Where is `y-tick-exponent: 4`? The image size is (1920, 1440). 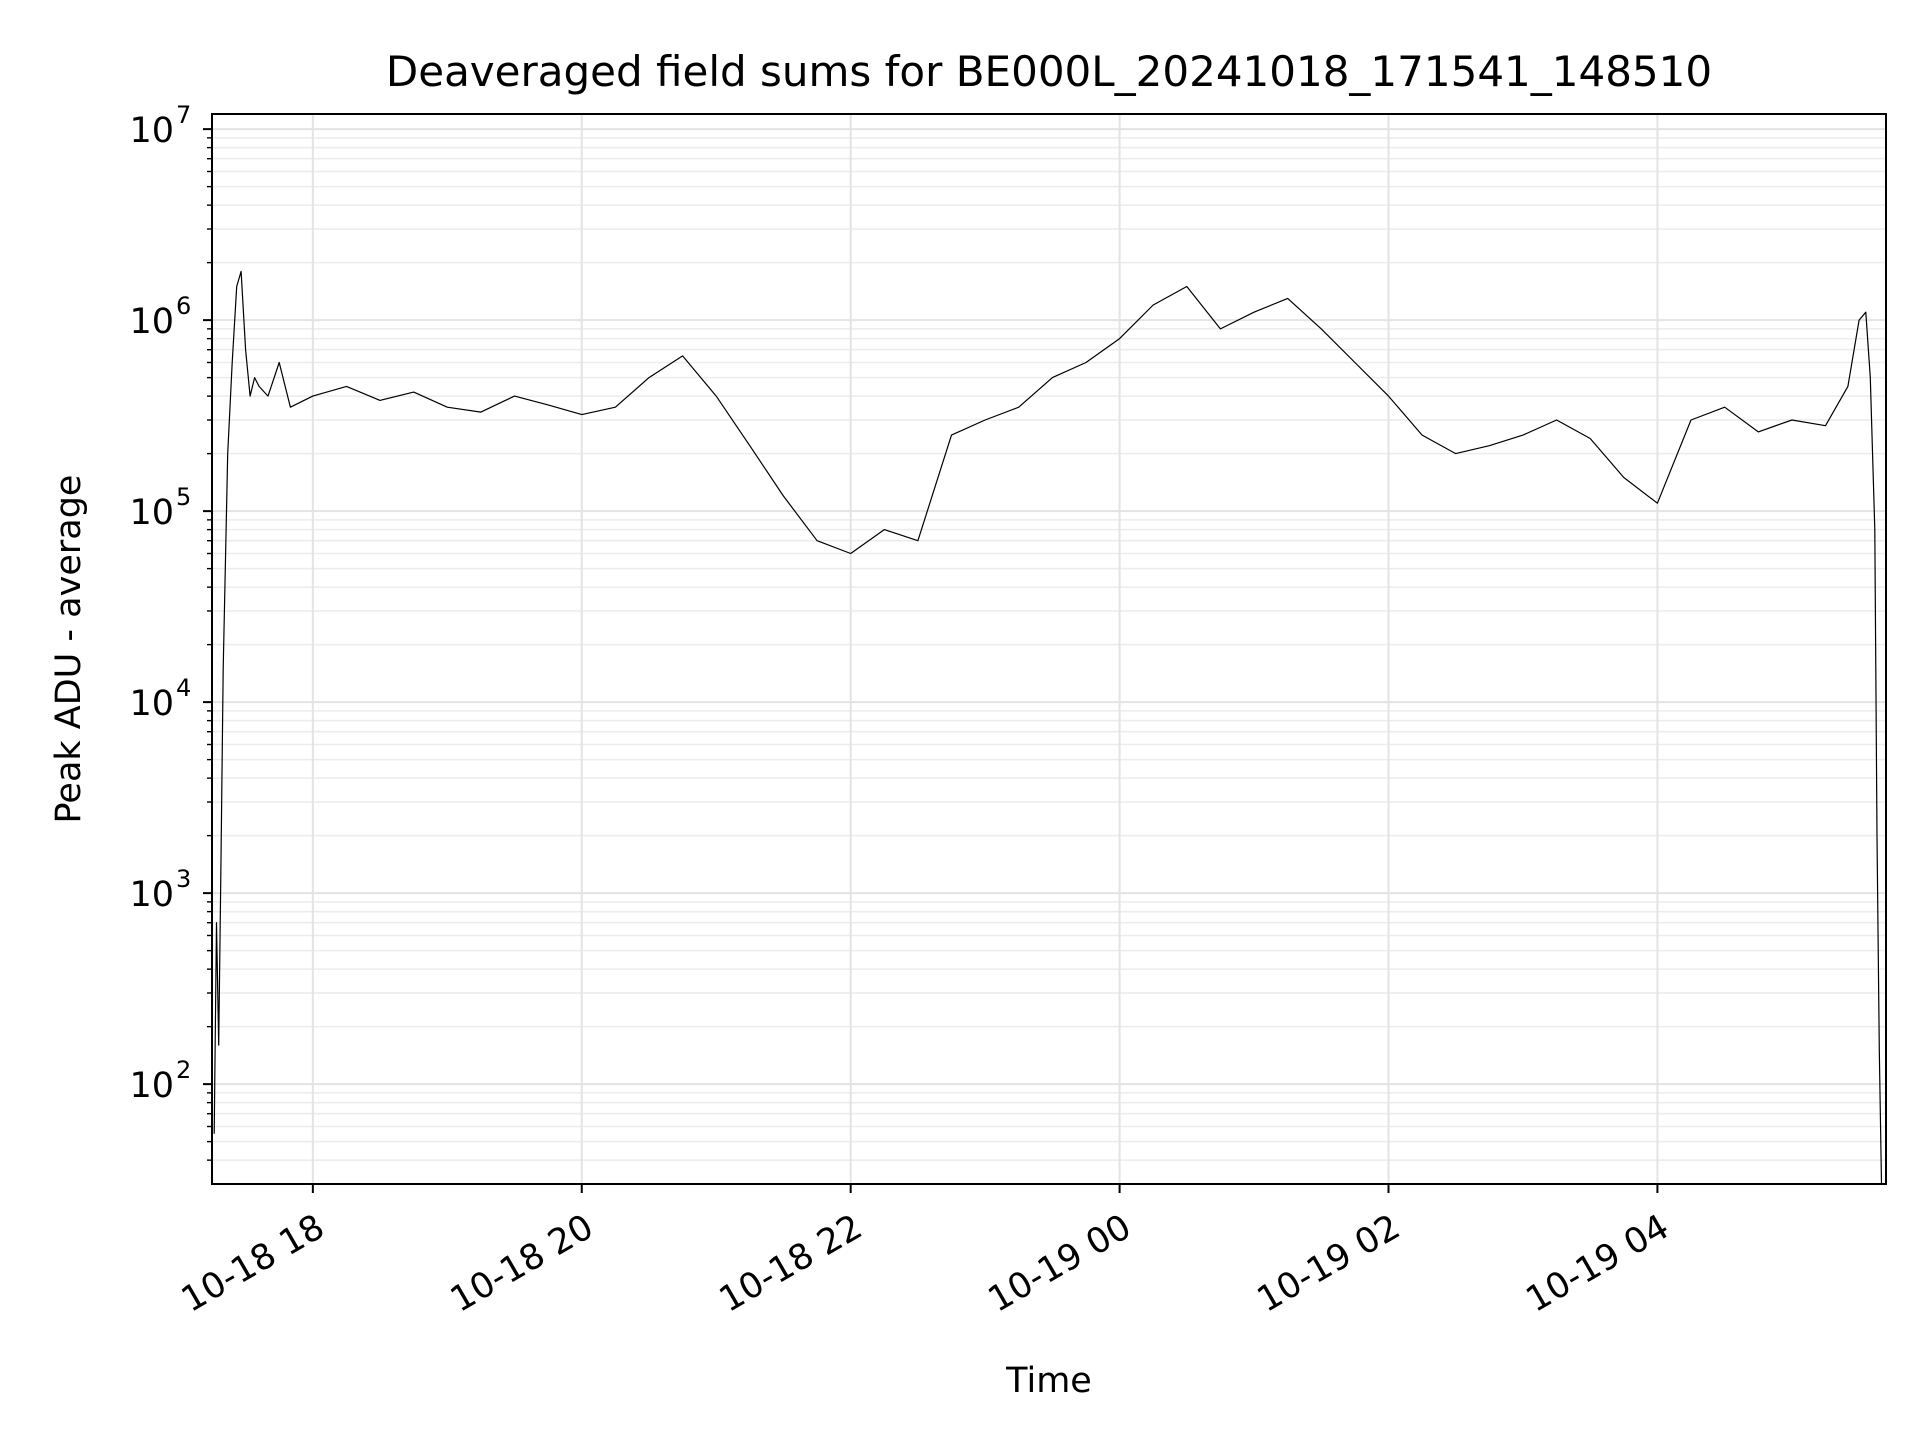
y-tick-exponent: 4 is located at coordinates (183, 688).